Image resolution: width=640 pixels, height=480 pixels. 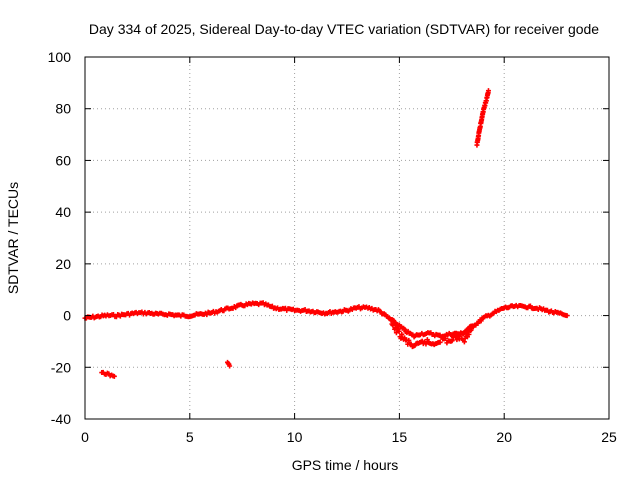 I want to click on x-tick-label: 20, so click(x=504, y=437).